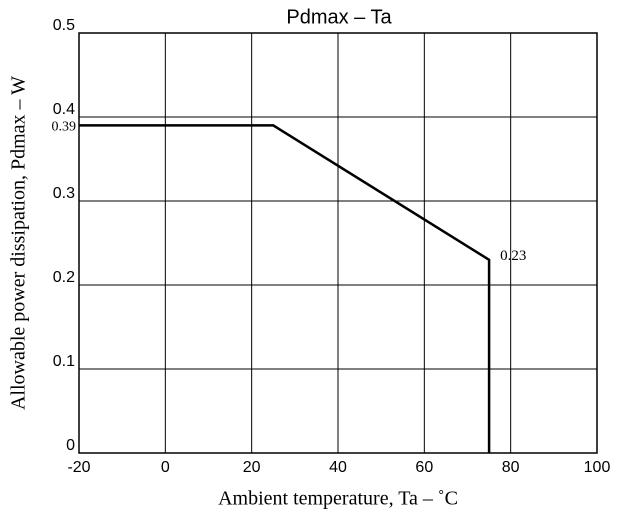  I want to click on x-tick-label: 40, so click(338, 467).